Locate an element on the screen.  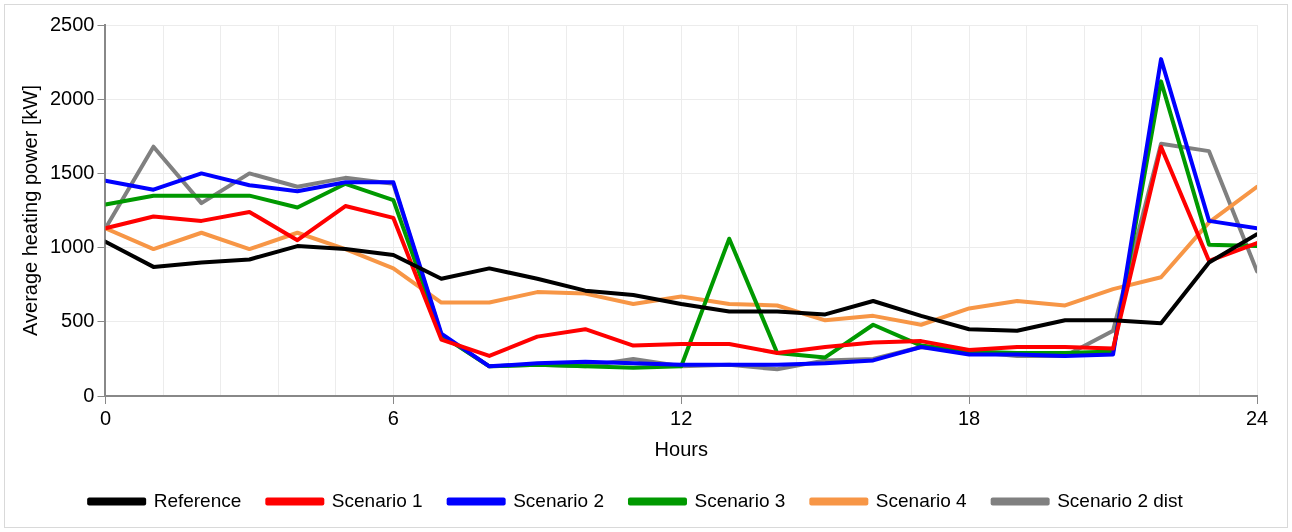
y-tick-label: 500 is located at coordinates (78, 320).